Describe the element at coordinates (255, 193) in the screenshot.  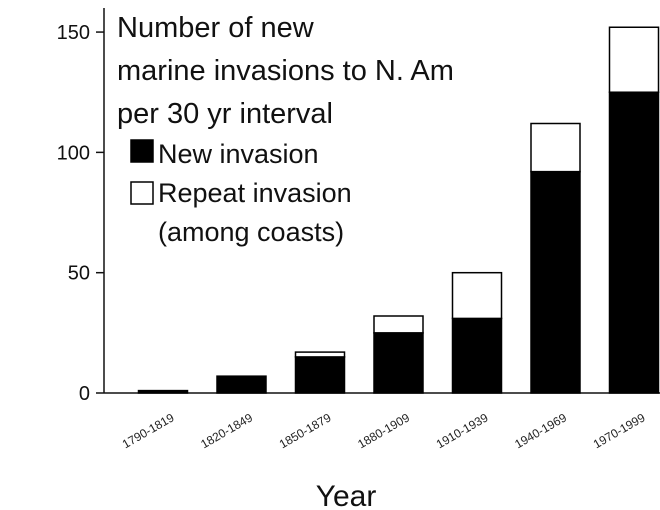
I see `legend-label-repeat-invasion-line-1: Repeat invasion` at that location.